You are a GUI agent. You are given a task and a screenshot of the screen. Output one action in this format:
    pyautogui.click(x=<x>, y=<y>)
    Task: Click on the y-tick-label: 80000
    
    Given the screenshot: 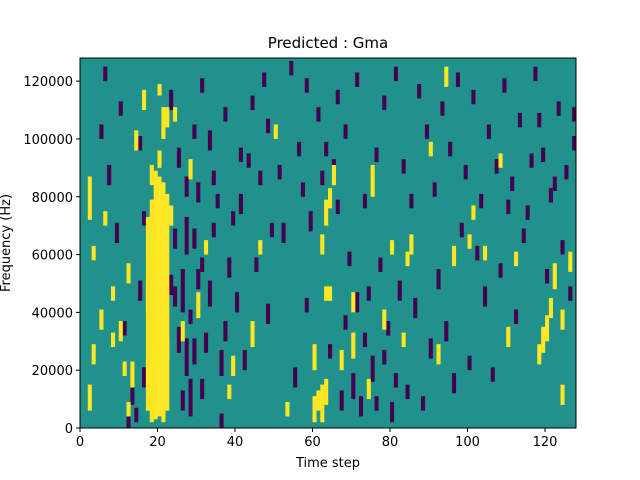 What is the action you would take?
    pyautogui.click(x=52, y=198)
    